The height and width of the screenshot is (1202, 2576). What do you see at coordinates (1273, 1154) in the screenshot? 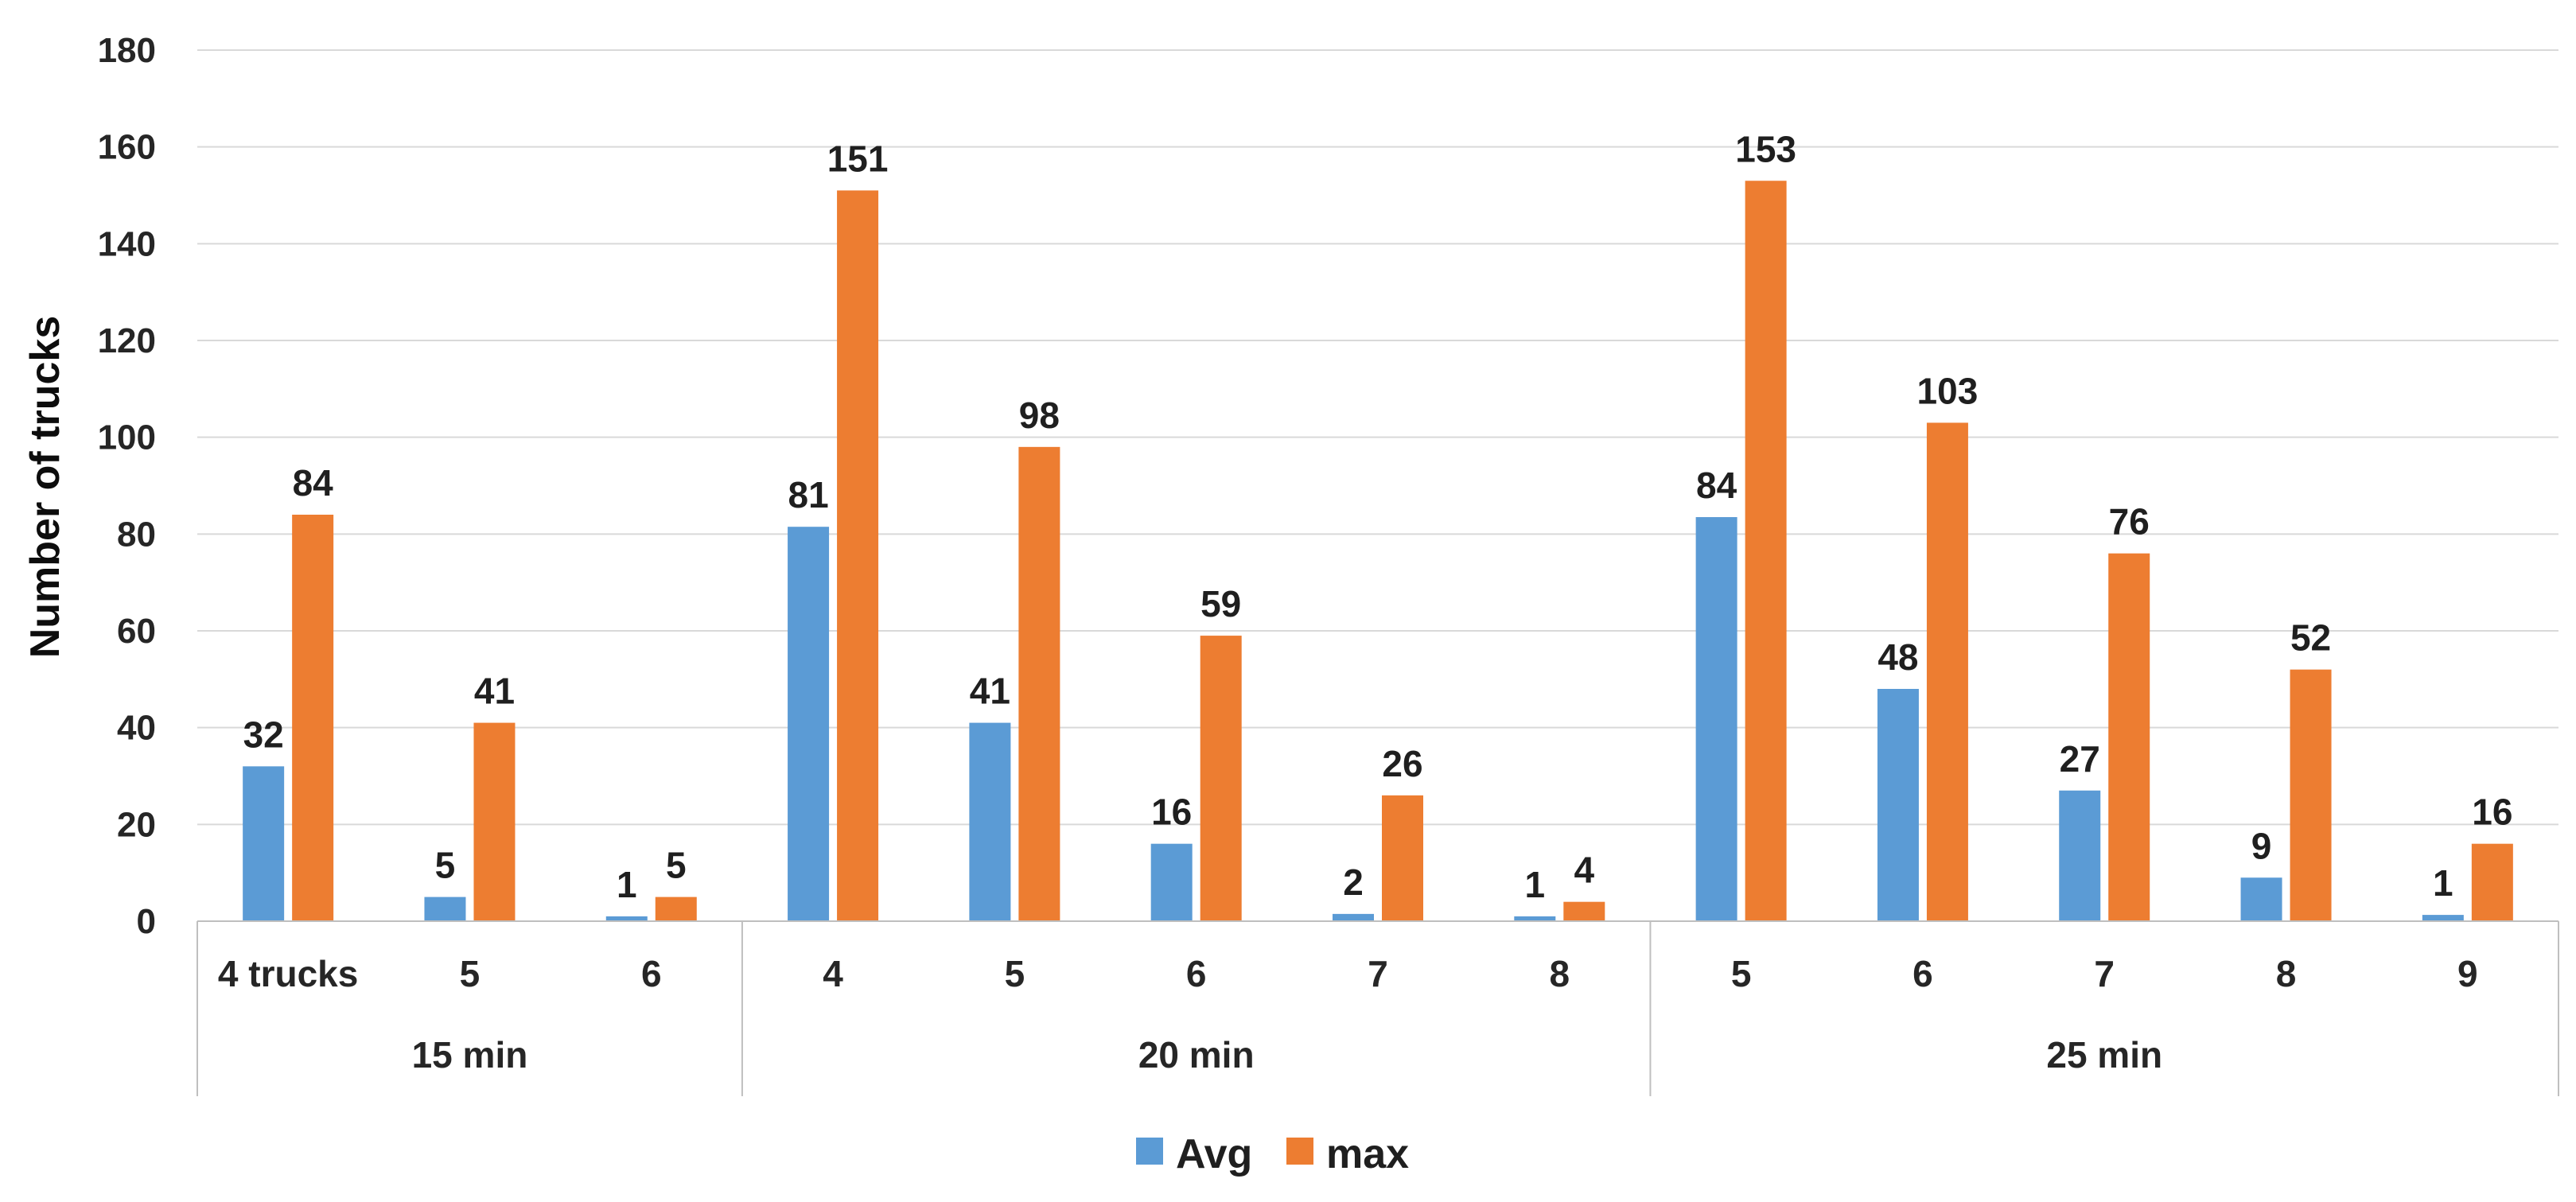
I see `legend: Avg max` at bounding box center [1273, 1154].